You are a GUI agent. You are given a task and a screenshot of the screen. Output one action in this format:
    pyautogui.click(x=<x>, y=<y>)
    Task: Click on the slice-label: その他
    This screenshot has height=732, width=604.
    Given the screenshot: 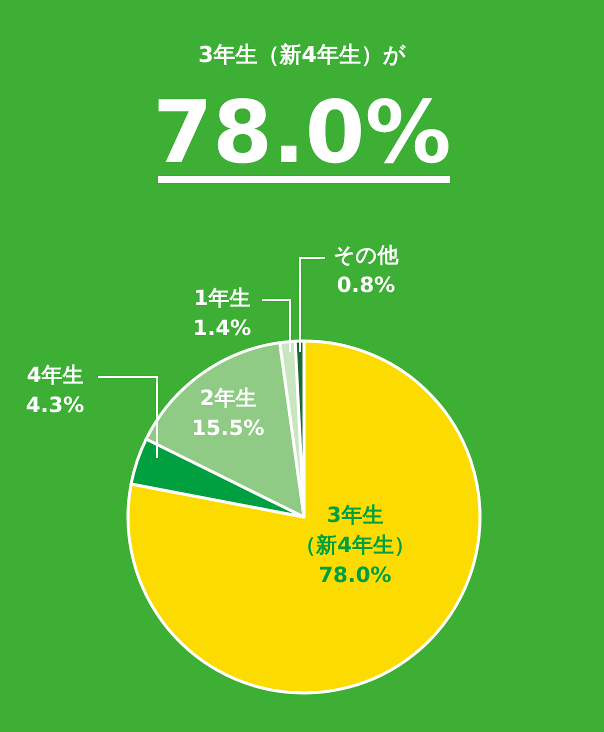 What is the action you would take?
    pyautogui.click(x=367, y=255)
    